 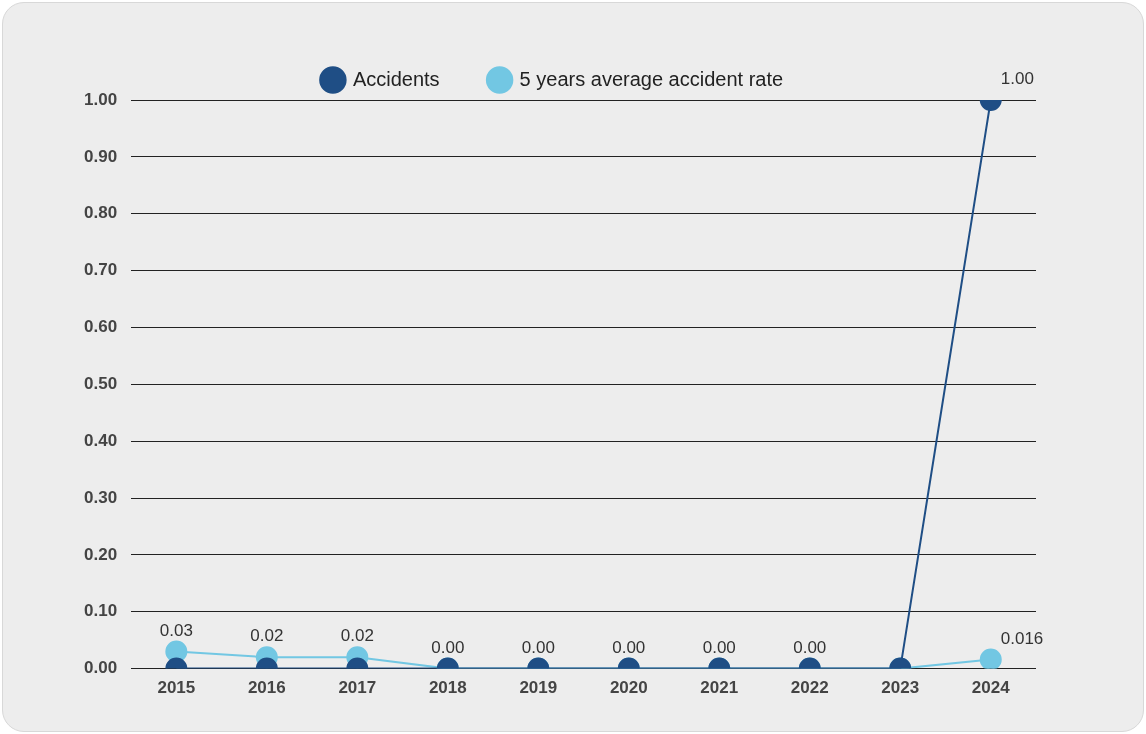 What do you see at coordinates (357, 688) in the screenshot?
I see `x-tick-label: 2017` at bounding box center [357, 688].